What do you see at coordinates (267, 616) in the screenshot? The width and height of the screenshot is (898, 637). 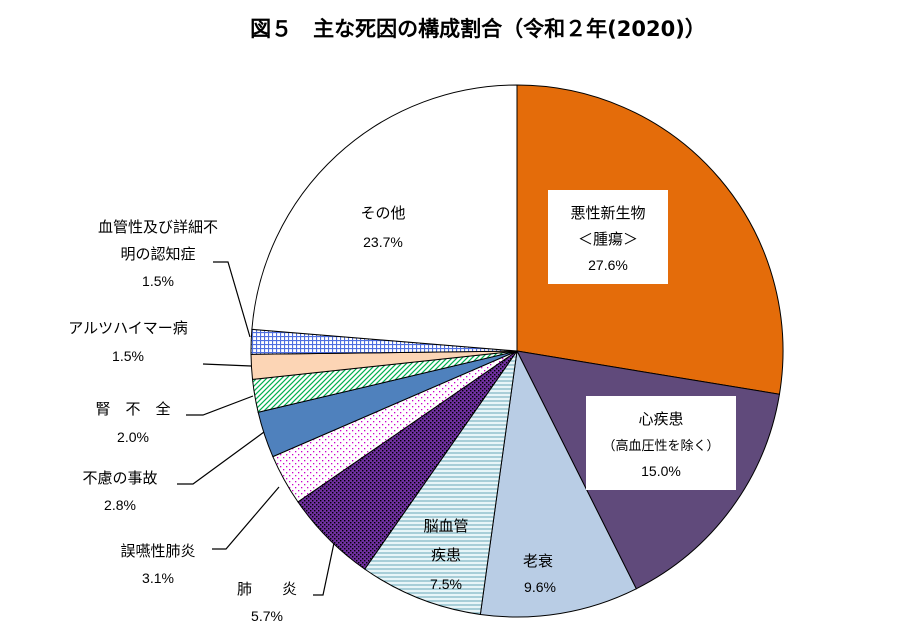 I see `label-pneumonia-value: 5.7%` at bounding box center [267, 616].